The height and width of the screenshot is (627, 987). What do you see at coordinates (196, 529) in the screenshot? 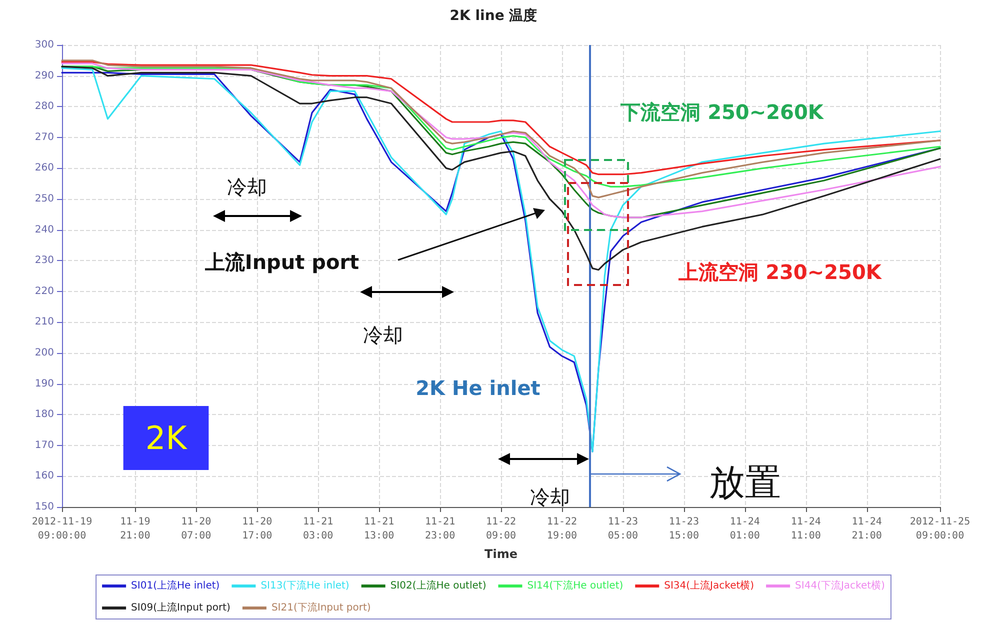
I see `x-tick-label: 11-20 07:00` at bounding box center [196, 529].